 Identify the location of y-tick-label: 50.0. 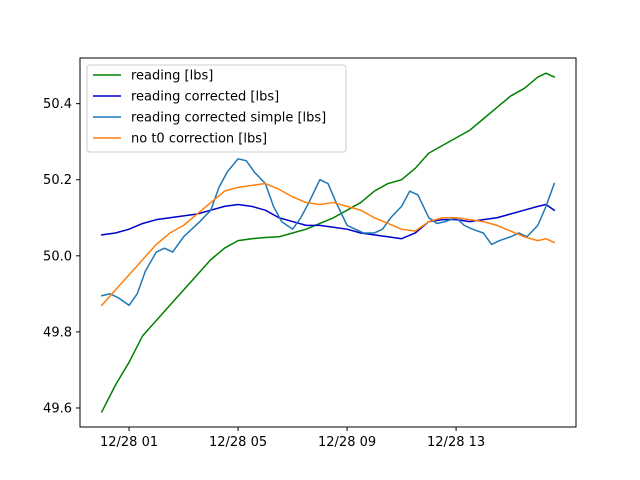
(57, 256).